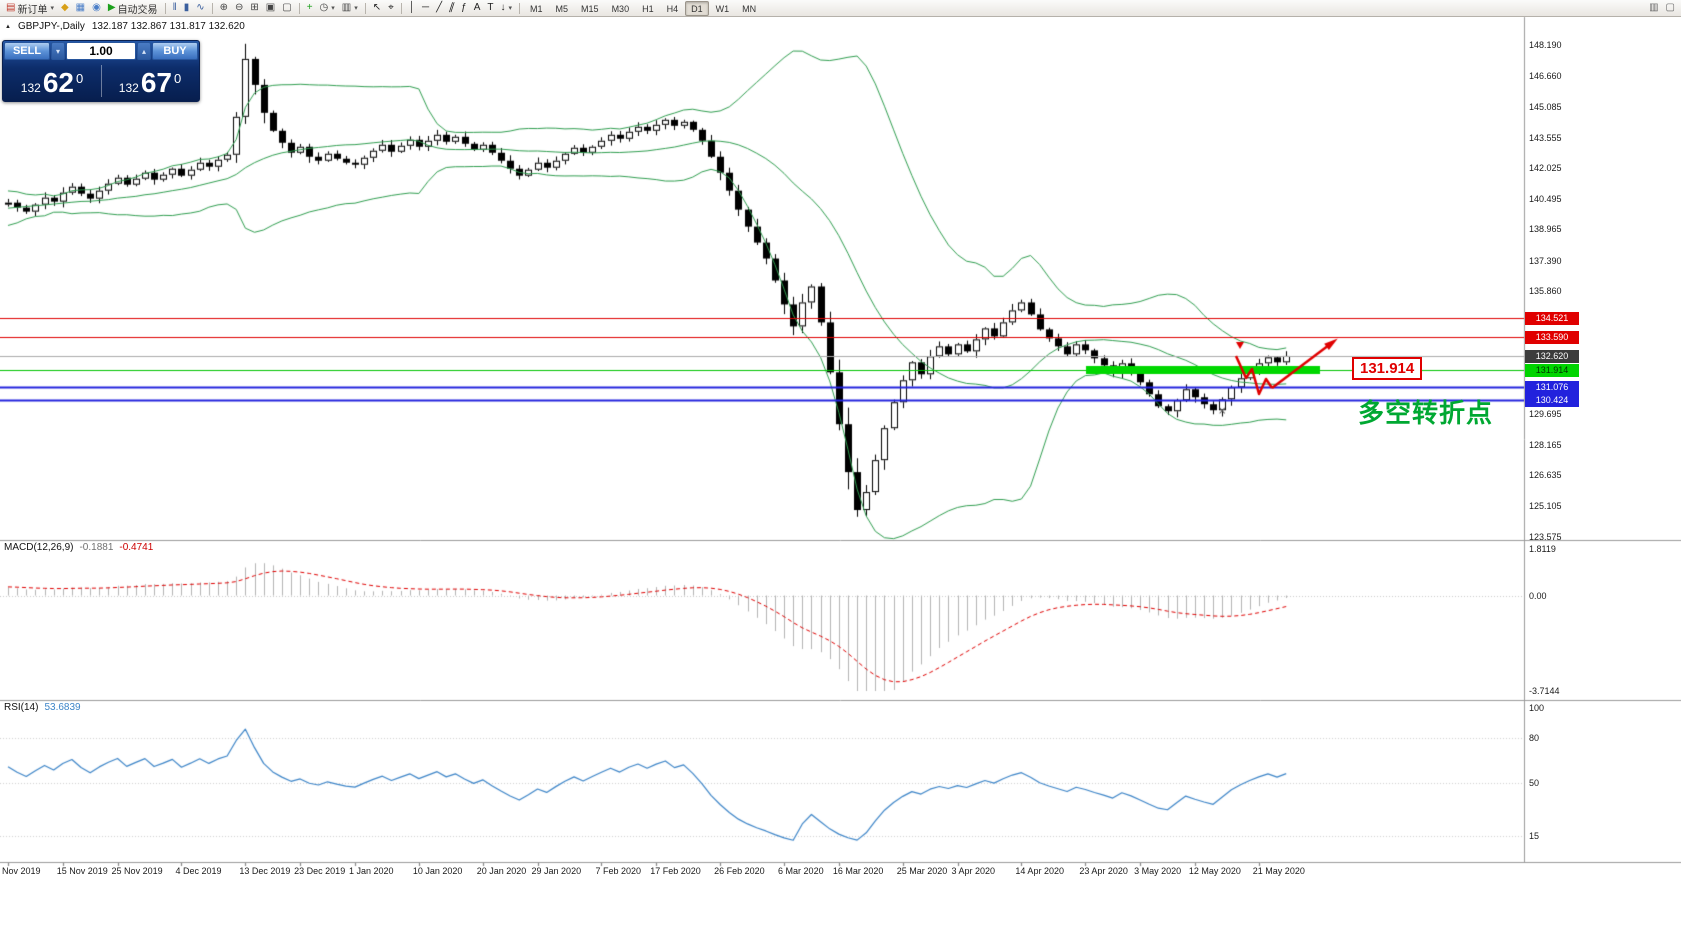 This screenshot has width=1681, height=944. I want to click on price-axis-label: 123.575, so click(1545, 536).